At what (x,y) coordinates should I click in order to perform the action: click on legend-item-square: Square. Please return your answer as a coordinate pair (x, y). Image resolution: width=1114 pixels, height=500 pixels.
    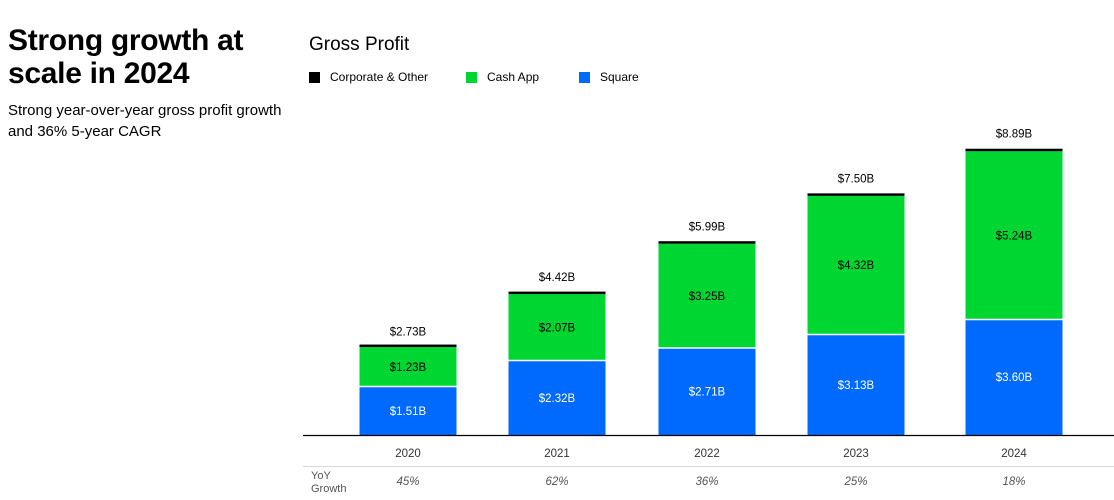
    Looking at the image, I should click on (609, 77).